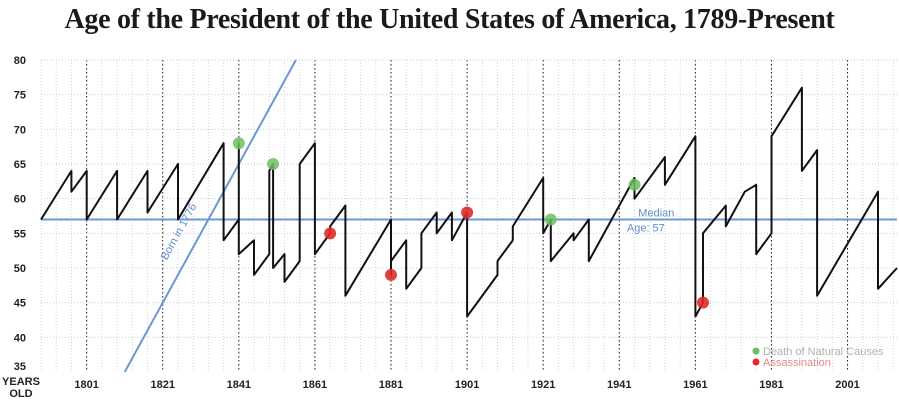  I want to click on y-tick-label: 45, so click(20, 304).